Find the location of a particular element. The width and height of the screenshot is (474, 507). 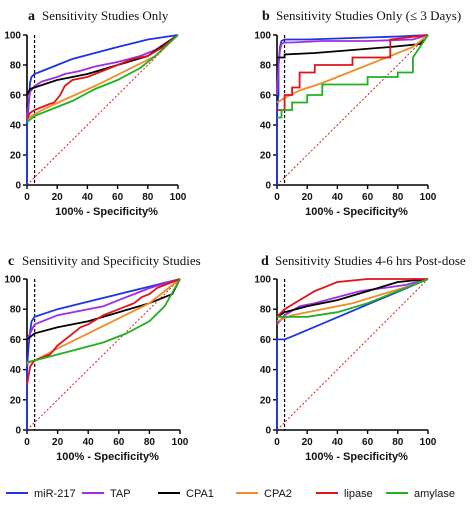

panel-letter: c is located at coordinates (11, 261).